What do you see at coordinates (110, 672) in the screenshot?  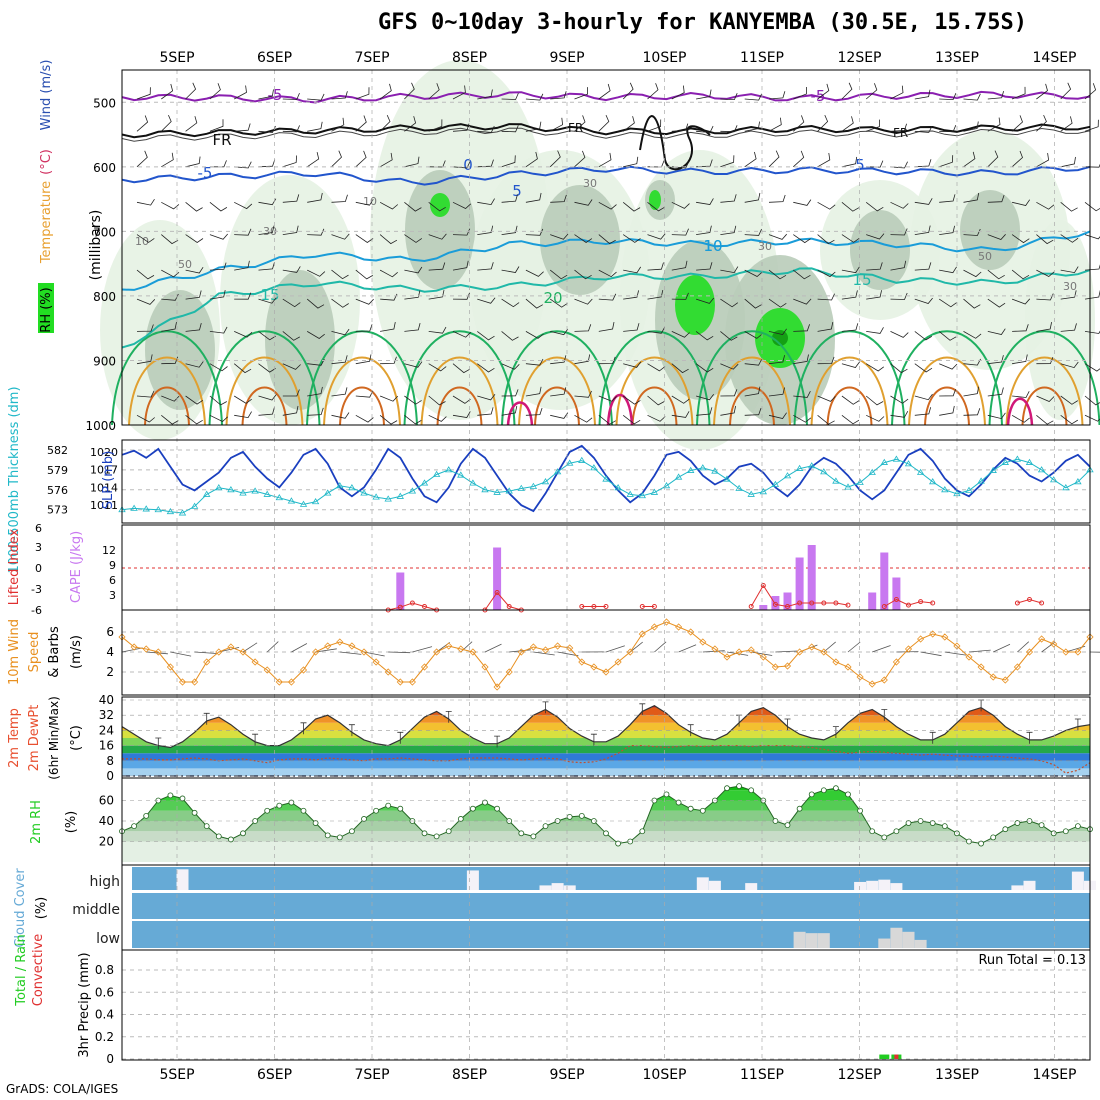 I see `y-tick-label: 2` at bounding box center [110, 672].